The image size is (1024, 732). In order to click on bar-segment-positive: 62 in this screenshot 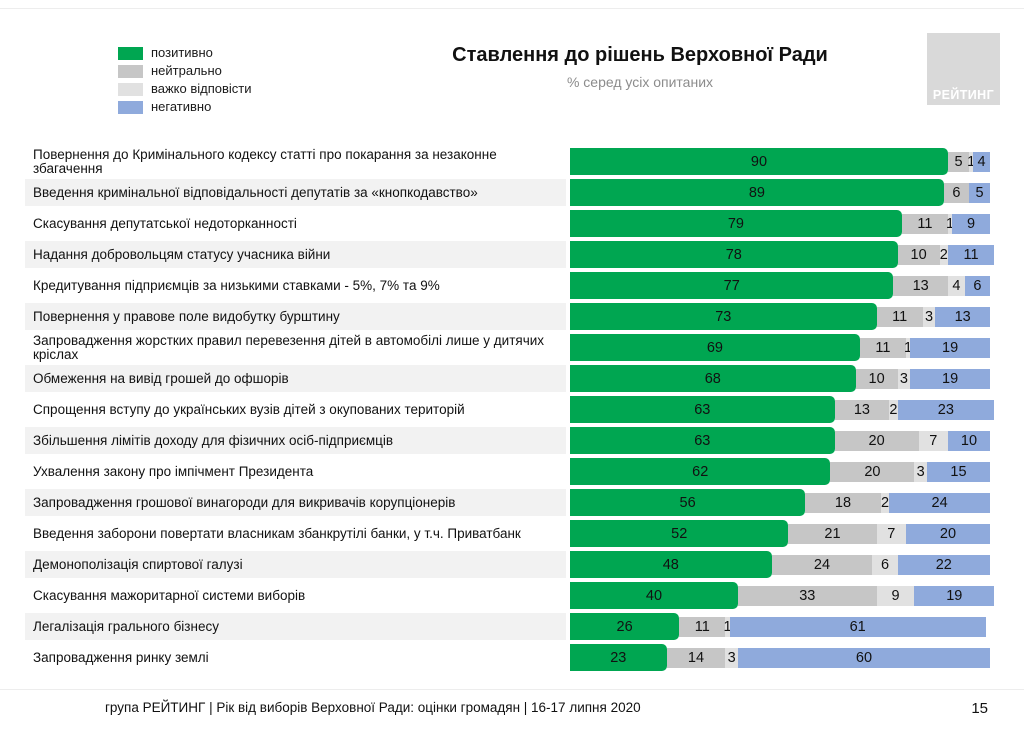, I will do `click(700, 471)`.